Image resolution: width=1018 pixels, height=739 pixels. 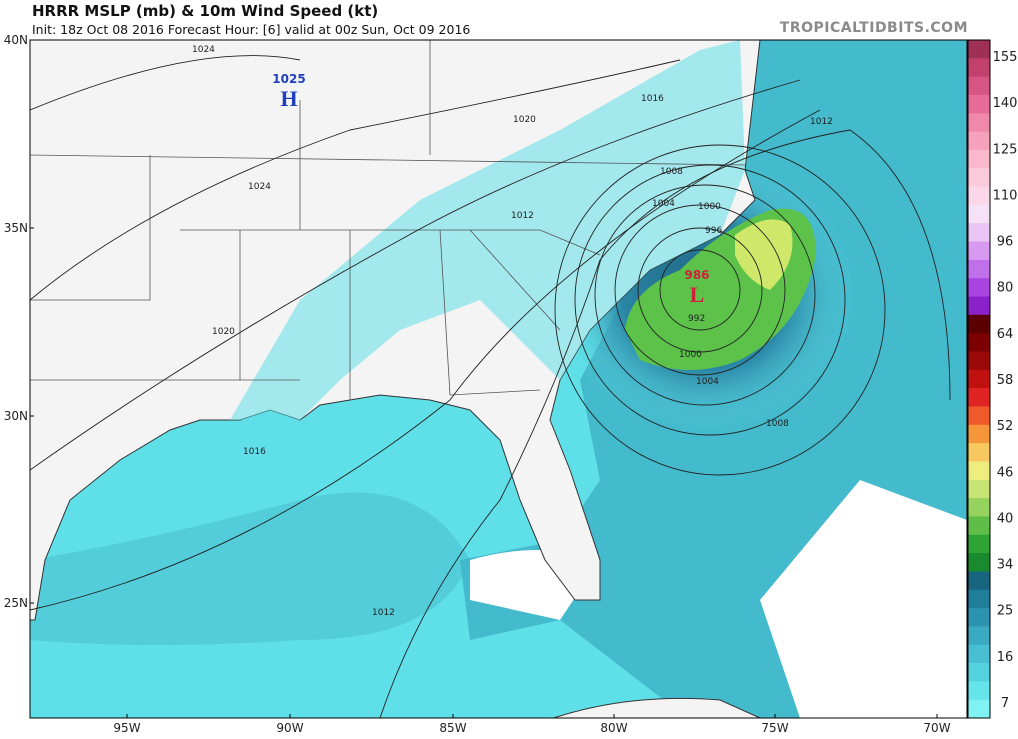 I want to click on colorbar-label: 80, so click(x=1005, y=288).